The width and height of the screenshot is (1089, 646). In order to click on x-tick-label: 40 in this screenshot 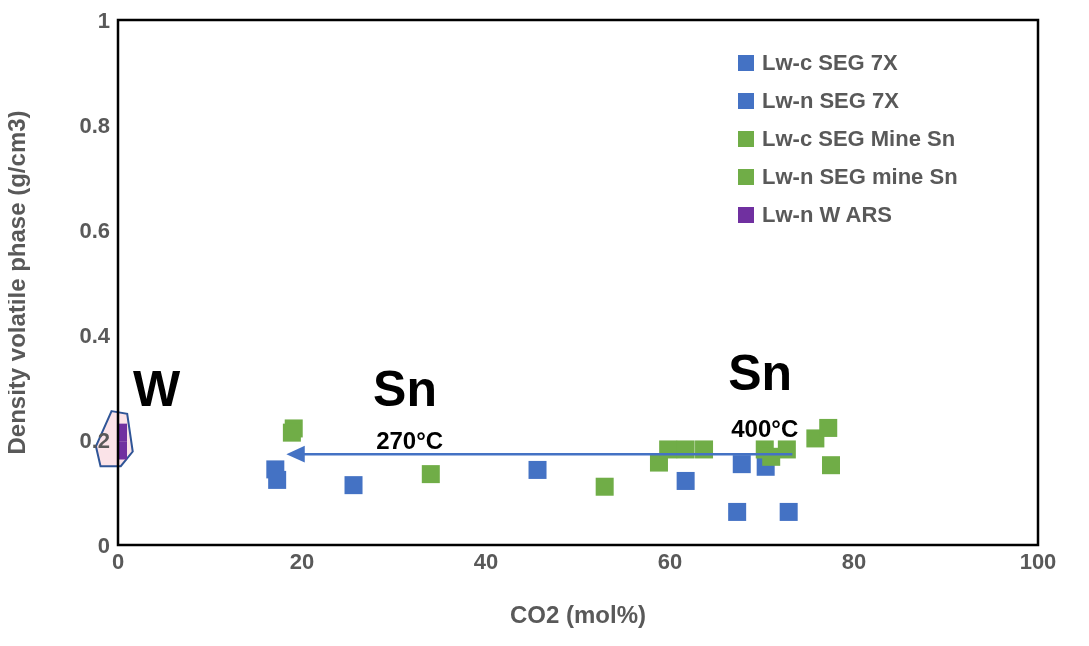, I will do `click(486, 561)`.